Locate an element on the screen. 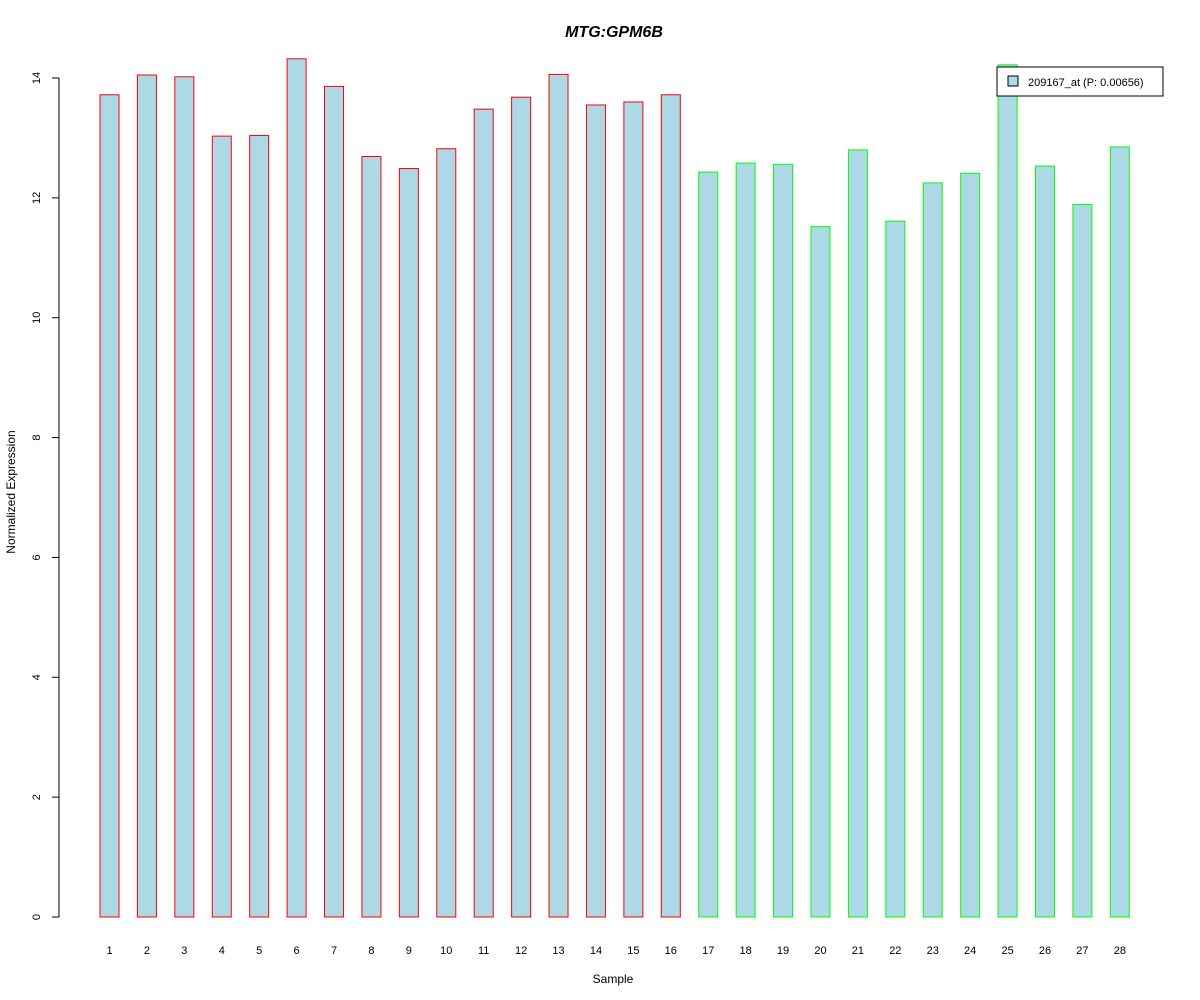 The width and height of the screenshot is (1200, 1000). x-tick-label: 18 is located at coordinates (746, 951).